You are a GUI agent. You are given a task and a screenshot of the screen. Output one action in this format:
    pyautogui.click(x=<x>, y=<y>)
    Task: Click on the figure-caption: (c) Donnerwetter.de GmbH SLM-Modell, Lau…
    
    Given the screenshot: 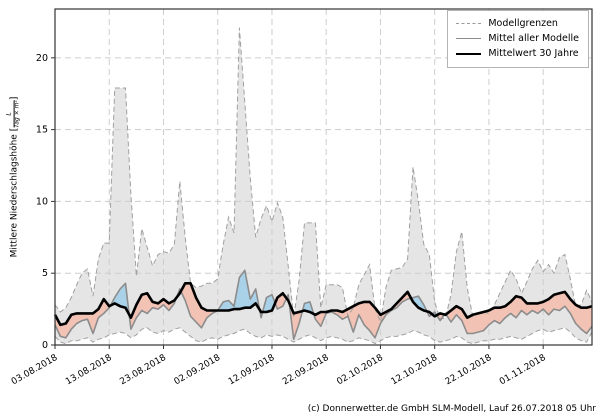 What is the action you would take?
    pyautogui.click(x=451, y=409)
    